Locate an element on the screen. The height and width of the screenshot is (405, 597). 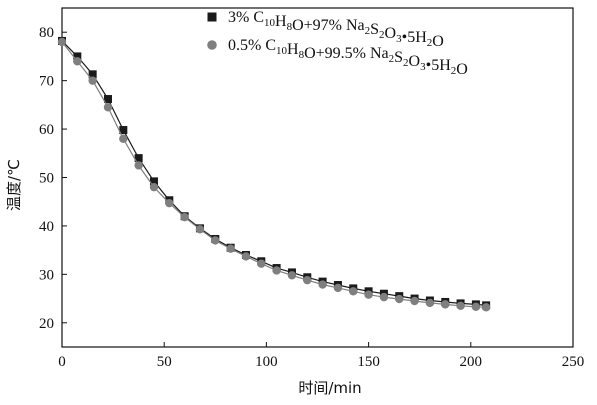
x-tick-label: 200 is located at coordinates (471, 362).